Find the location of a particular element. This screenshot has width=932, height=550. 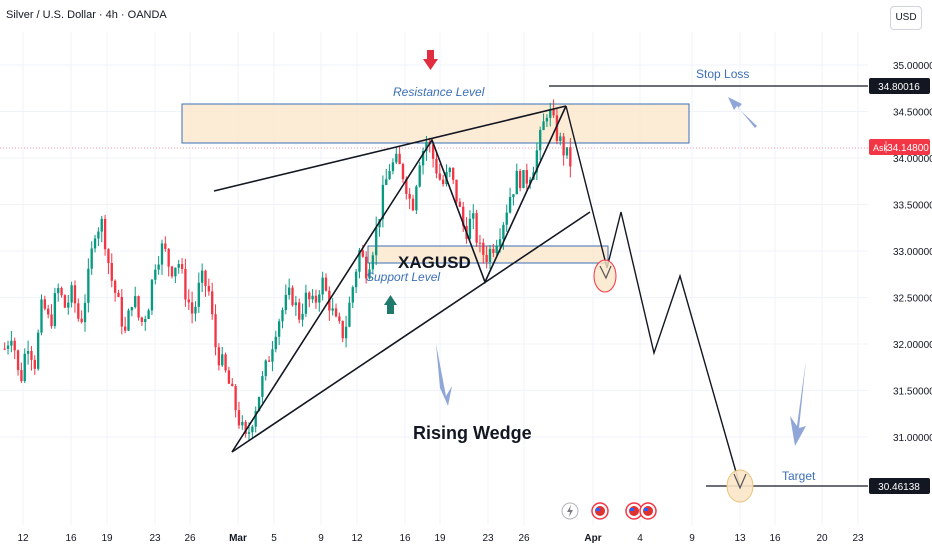

symbol-title: Silver / U.S. Dollar · 4h · OANDA is located at coordinates (86, 15).